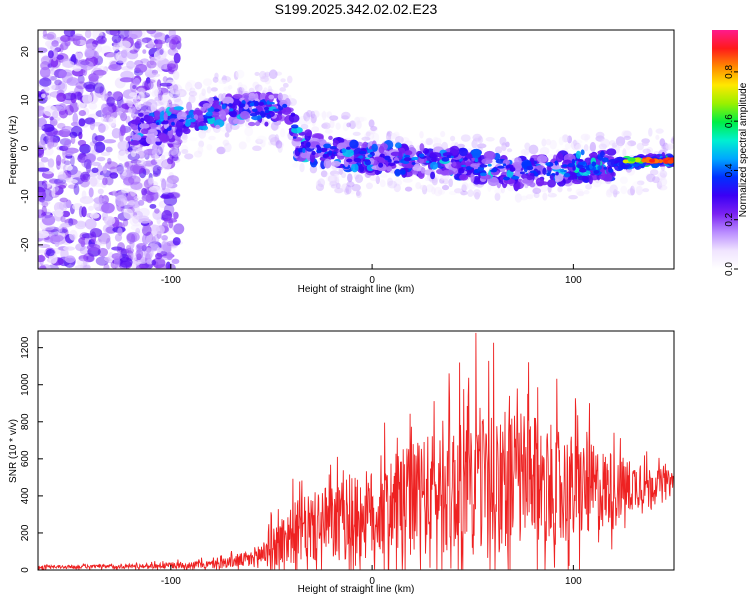 This screenshot has width=750, height=605. Describe the element at coordinates (356, 589) in the screenshot. I see `snr-x-label: Height of straight line (km)` at that location.